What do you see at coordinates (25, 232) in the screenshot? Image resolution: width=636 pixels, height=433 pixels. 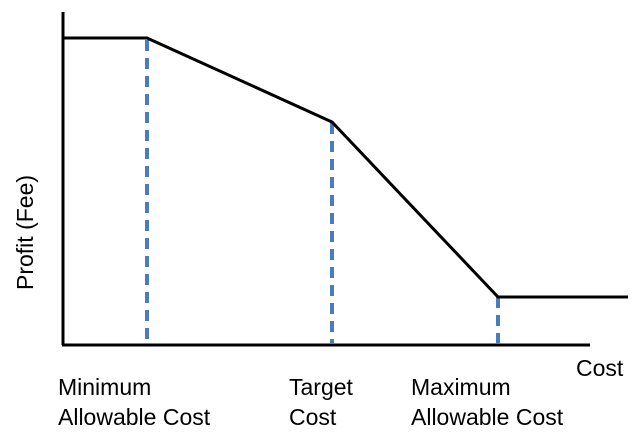 I see `y-axis-label: Profit (Fee)` at bounding box center [25, 232].